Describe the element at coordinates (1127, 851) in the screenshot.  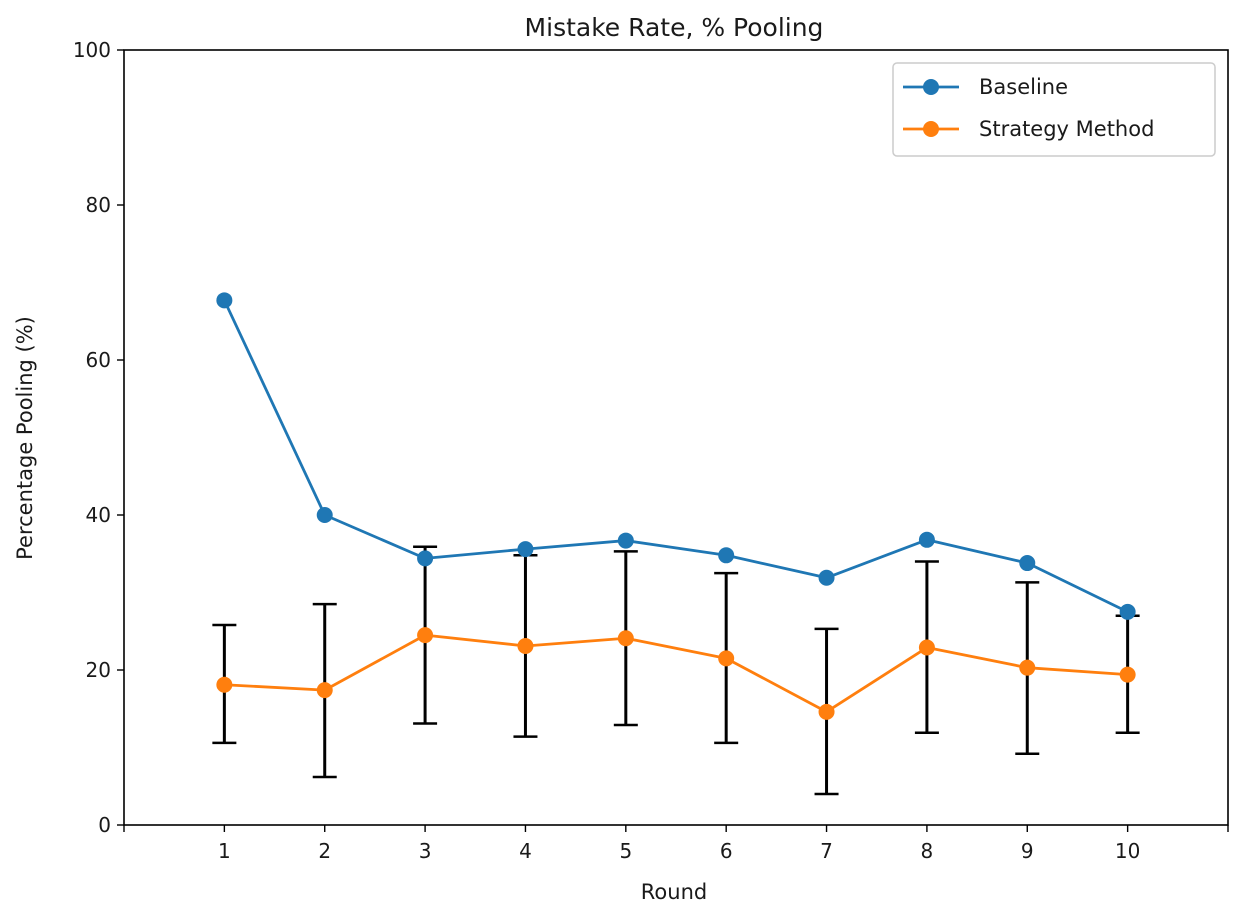
I see `x-tick-label: 10` at that location.